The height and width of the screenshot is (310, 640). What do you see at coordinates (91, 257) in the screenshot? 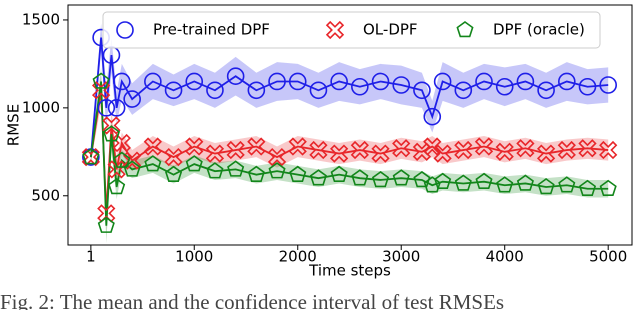
I see `x-tick-label: 1` at bounding box center [91, 257].